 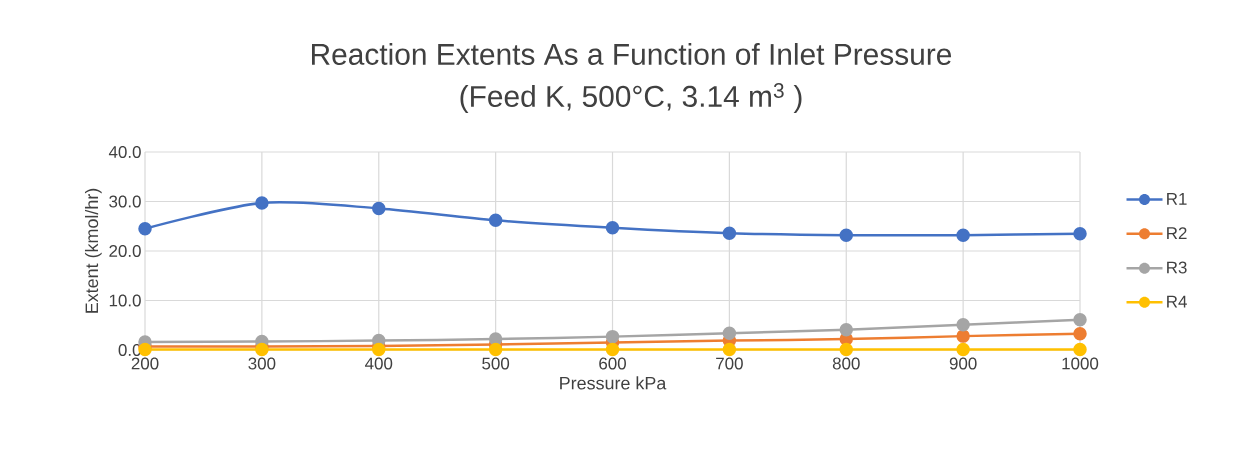 What do you see at coordinates (612, 363) in the screenshot?
I see `x-tick-label: 600` at bounding box center [612, 363].